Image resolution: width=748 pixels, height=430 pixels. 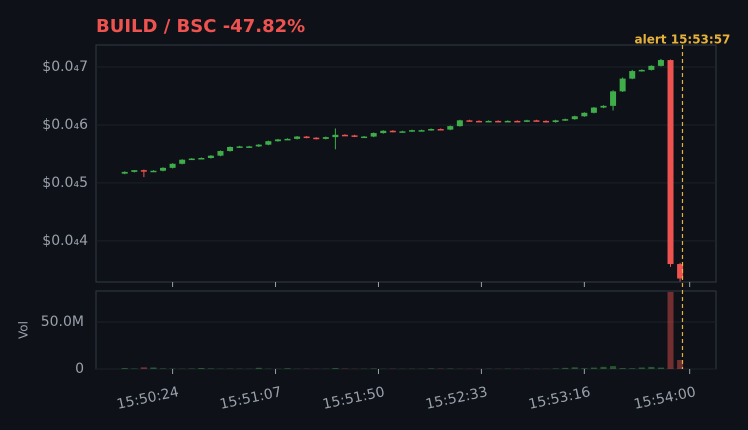 What do you see at coordinates (65, 67) in the screenshot?
I see `y-tick-label: $0.0₄7` at bounding box center [65, 67].